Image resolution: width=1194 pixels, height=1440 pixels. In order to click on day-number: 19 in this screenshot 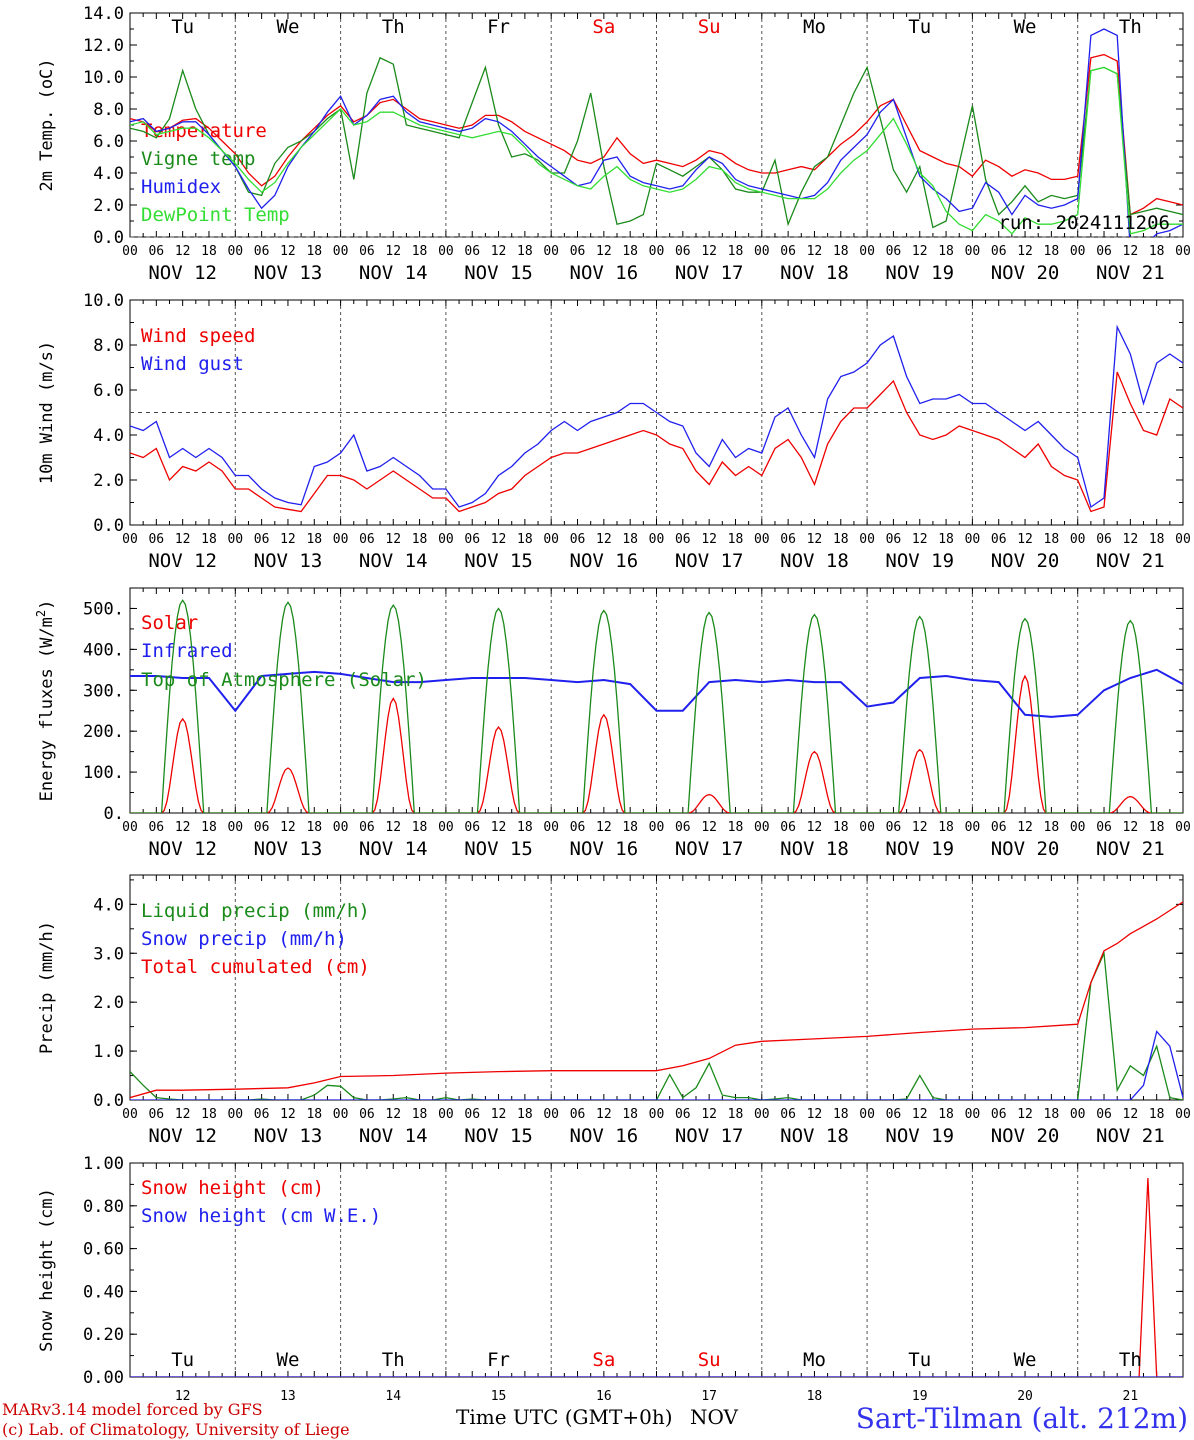, I will do `click(920, 1396)`.